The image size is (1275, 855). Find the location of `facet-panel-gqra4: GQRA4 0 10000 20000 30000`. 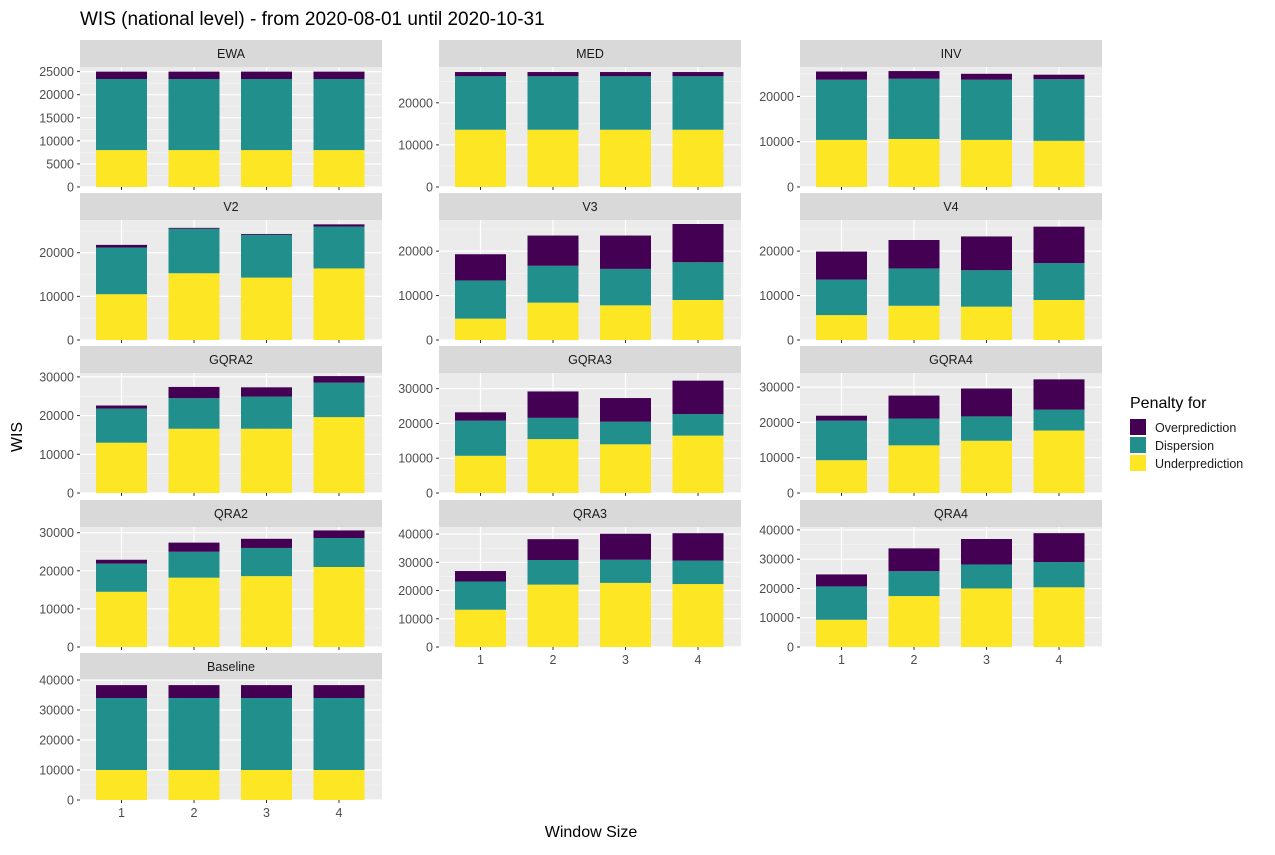

facet-panel-gqra4: GQRA4 0 10000 20000 30000 is located at coordinates (930, 423).